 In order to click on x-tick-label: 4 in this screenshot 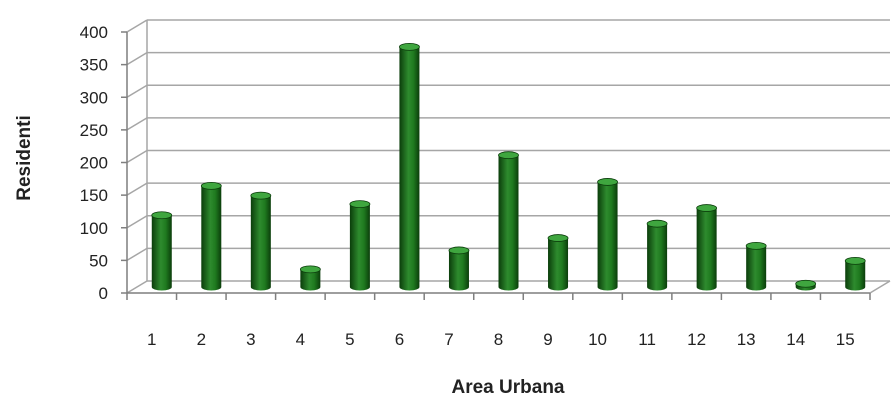, I will do `click(300, 339)`.